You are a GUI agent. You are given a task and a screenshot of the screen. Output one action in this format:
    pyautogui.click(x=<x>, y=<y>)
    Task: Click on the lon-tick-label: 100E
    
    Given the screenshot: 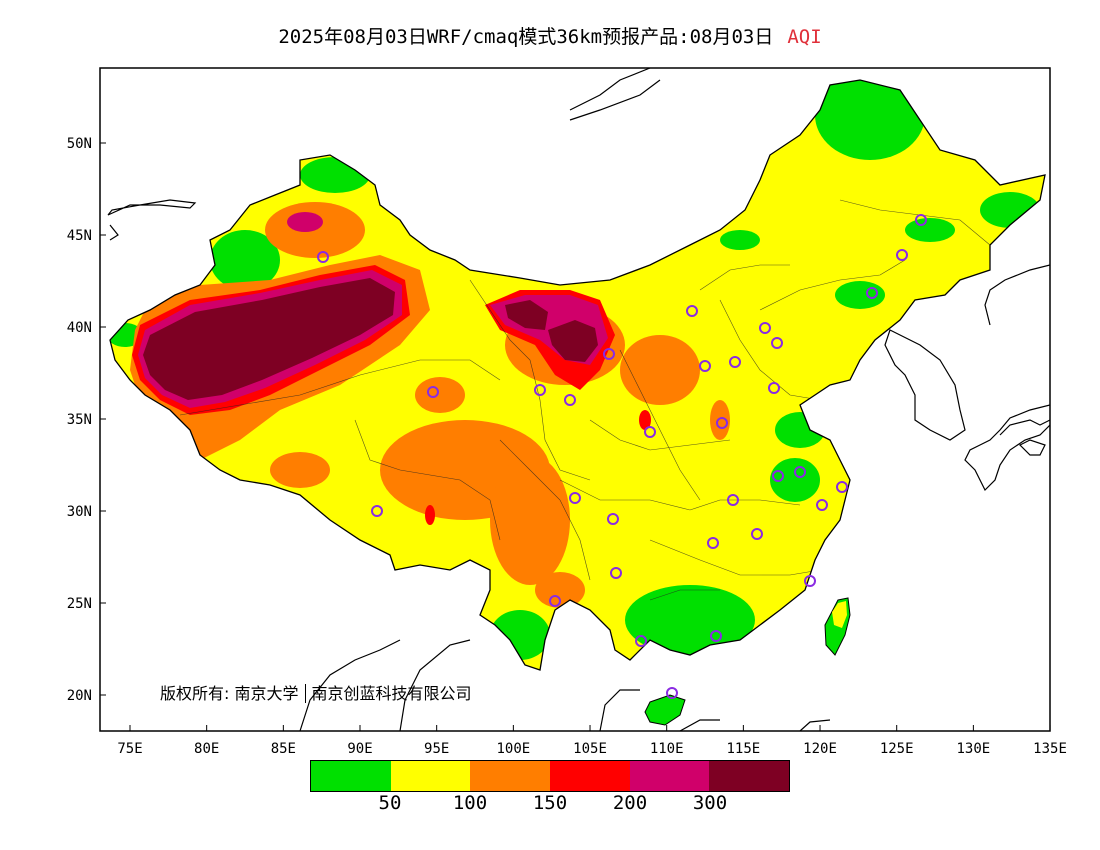 What is the action you would take?
    pyautogui.click(x=513, y=749)
    